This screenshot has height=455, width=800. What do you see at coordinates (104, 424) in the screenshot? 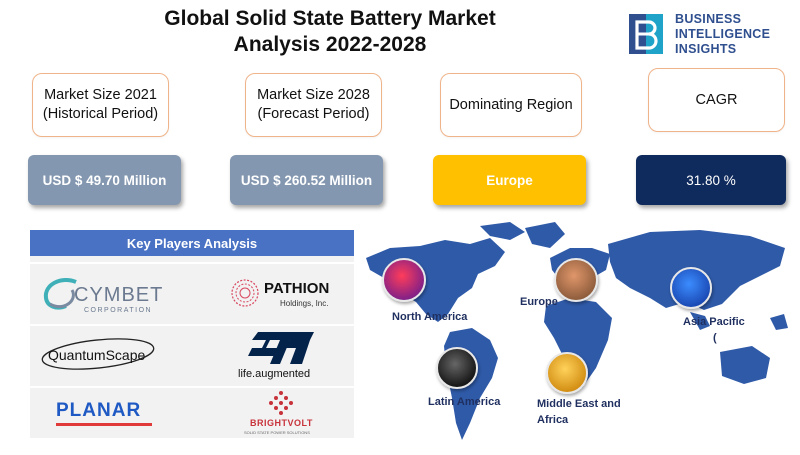
I see `planar-underline` at bounding box center [104, 424].